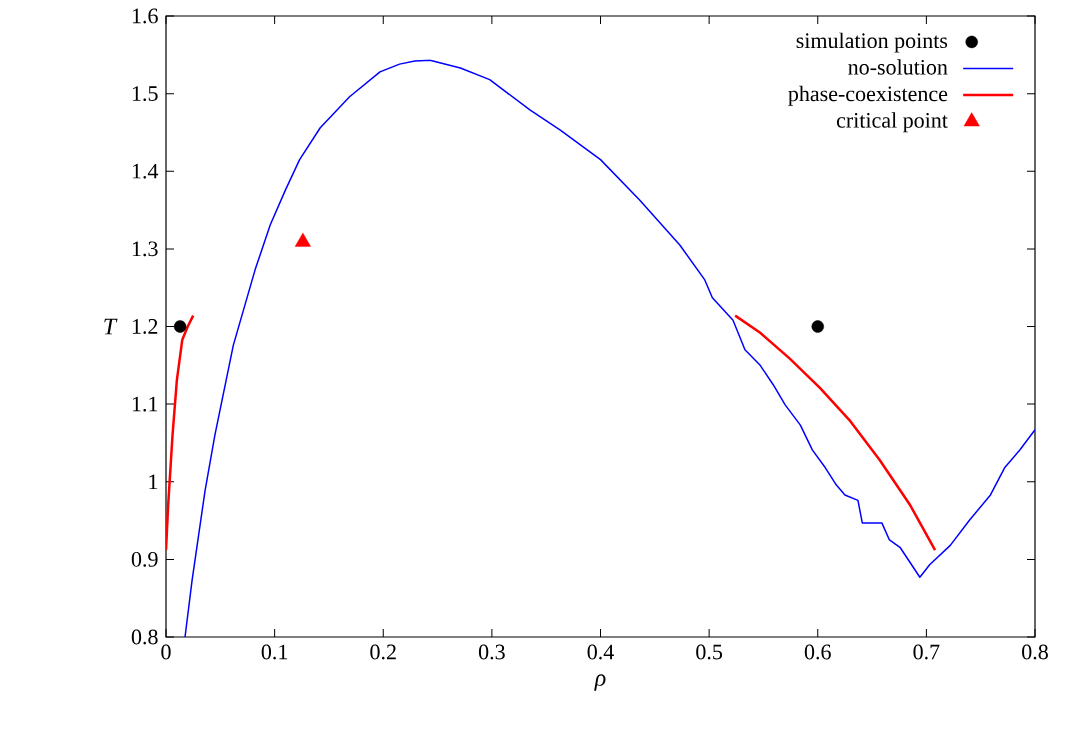 This screenshot has width=1065, height=740. Describe the element at coordinates (868, 95) in the screenshot. I see `legend-label: phase-coexistence` at that location.